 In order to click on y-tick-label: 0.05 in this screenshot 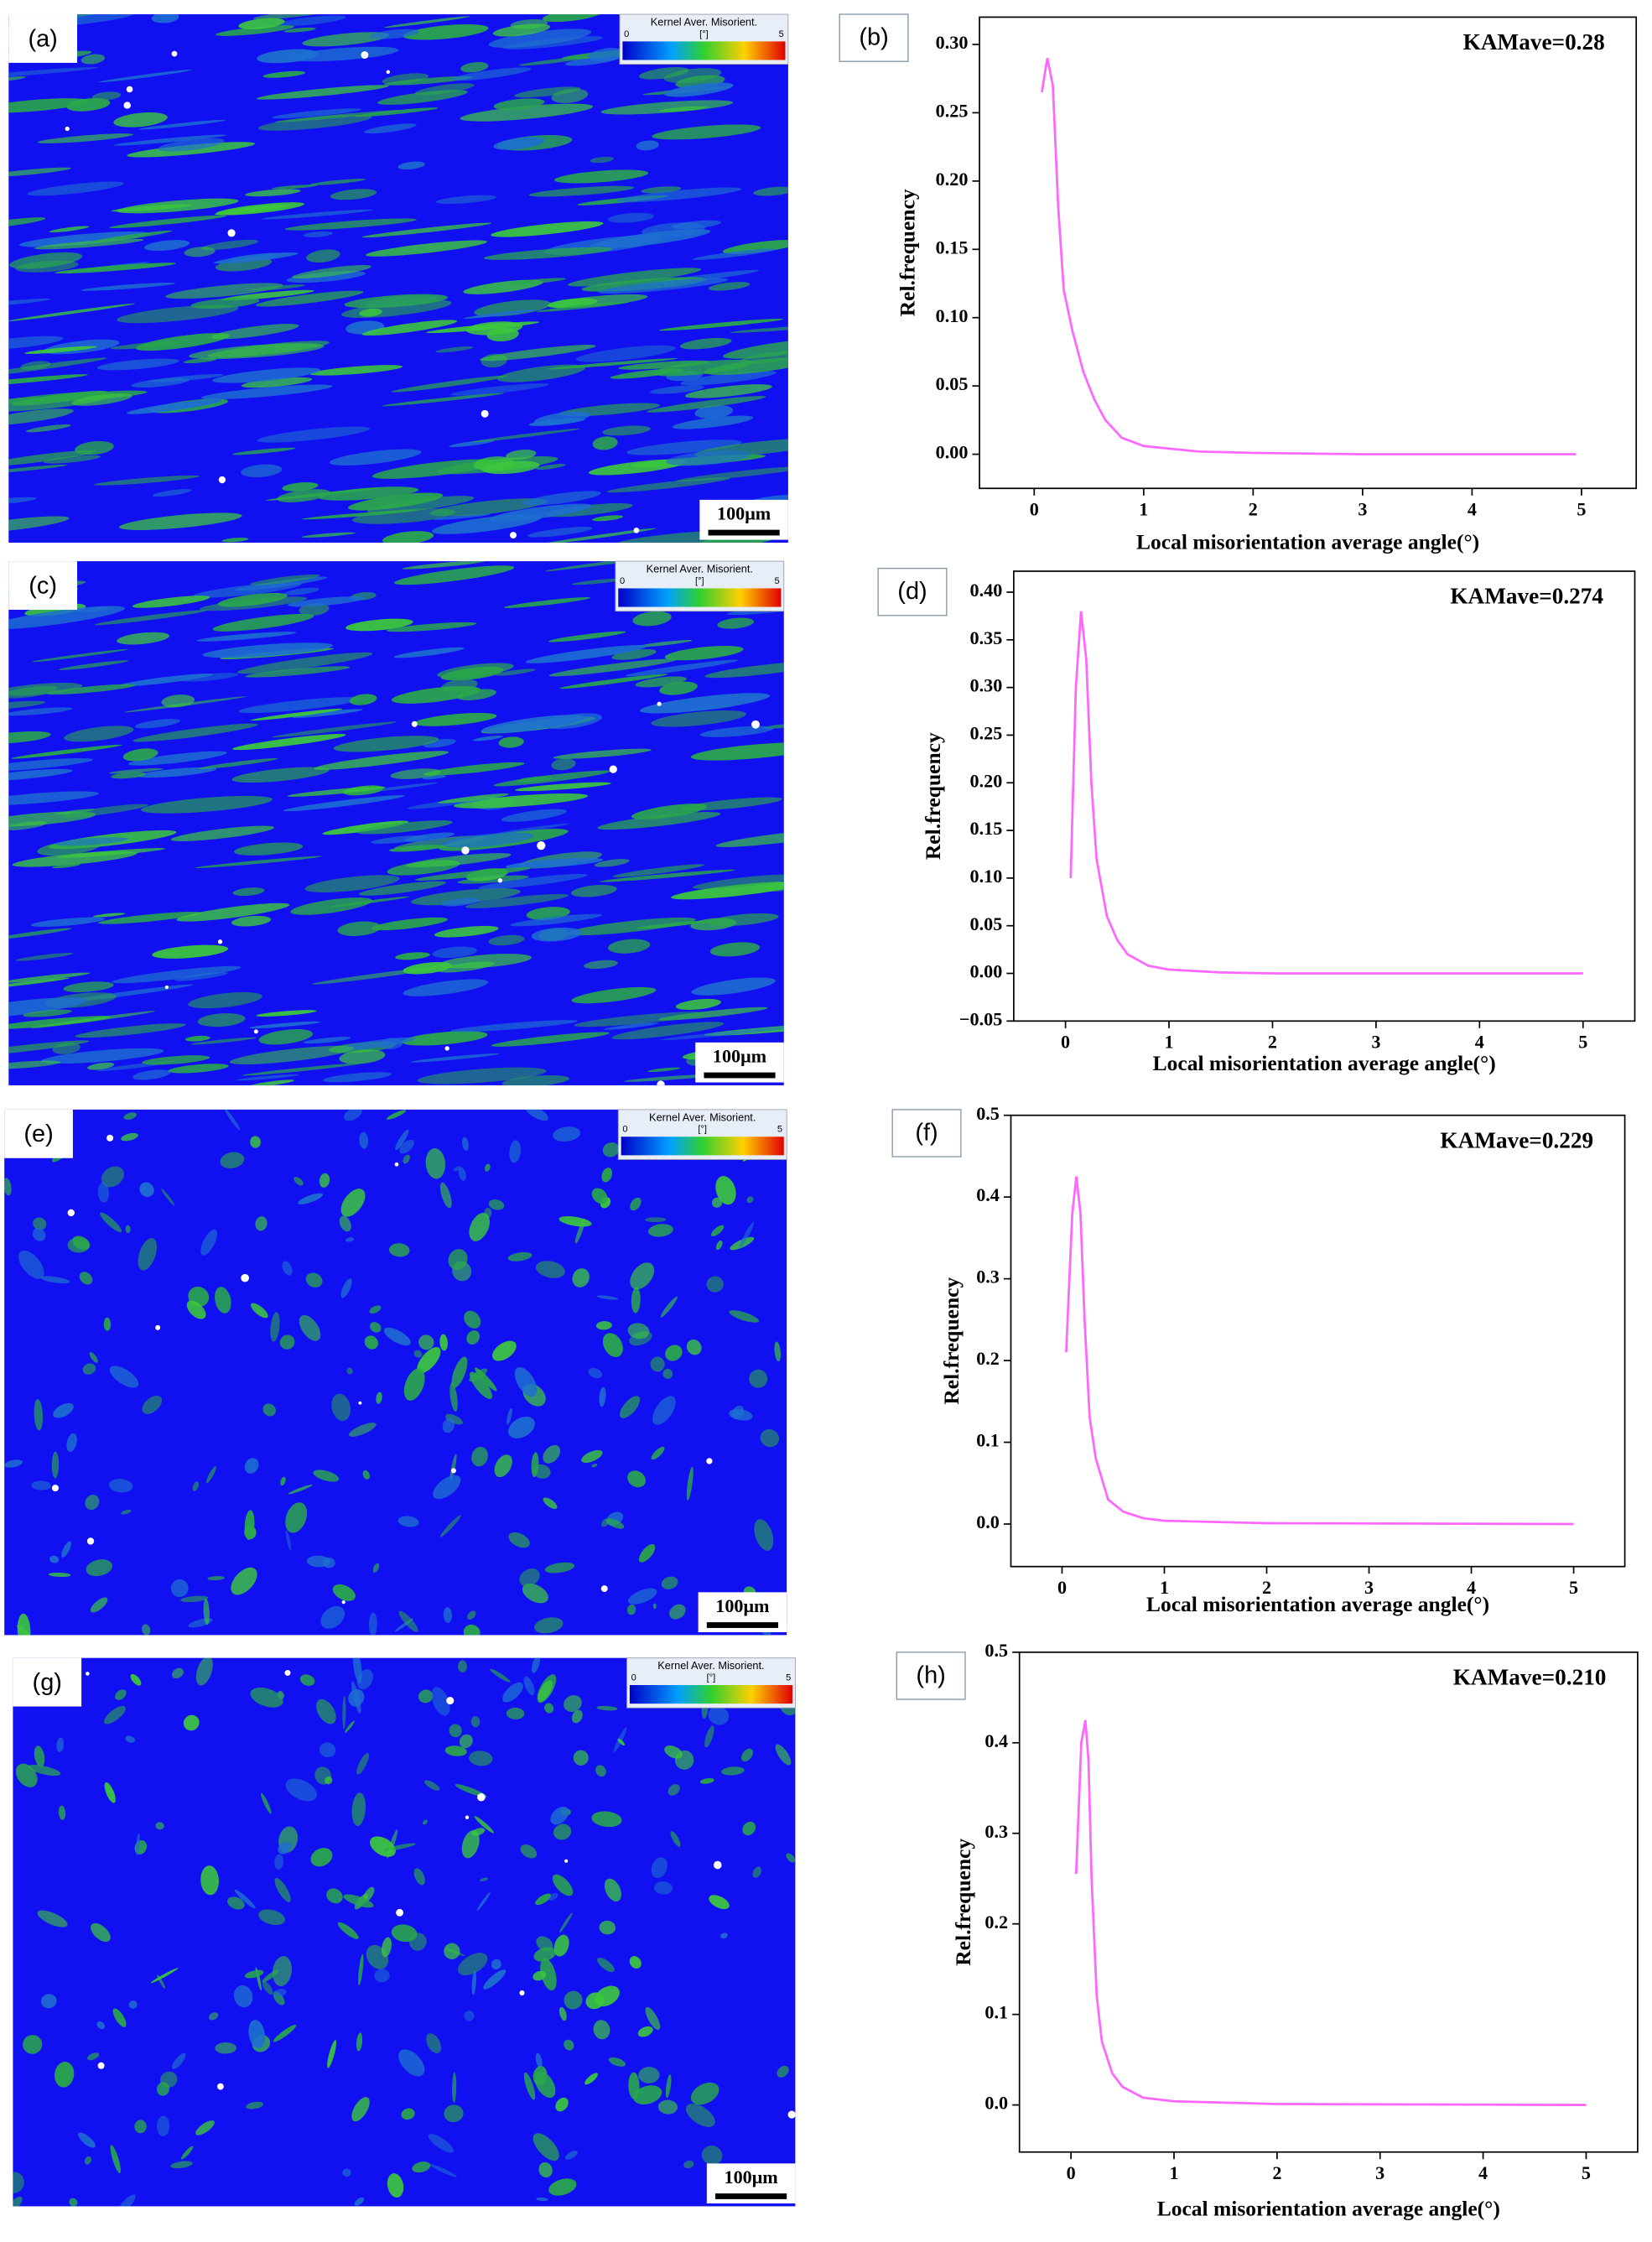, I will do `click(986, 923)`.